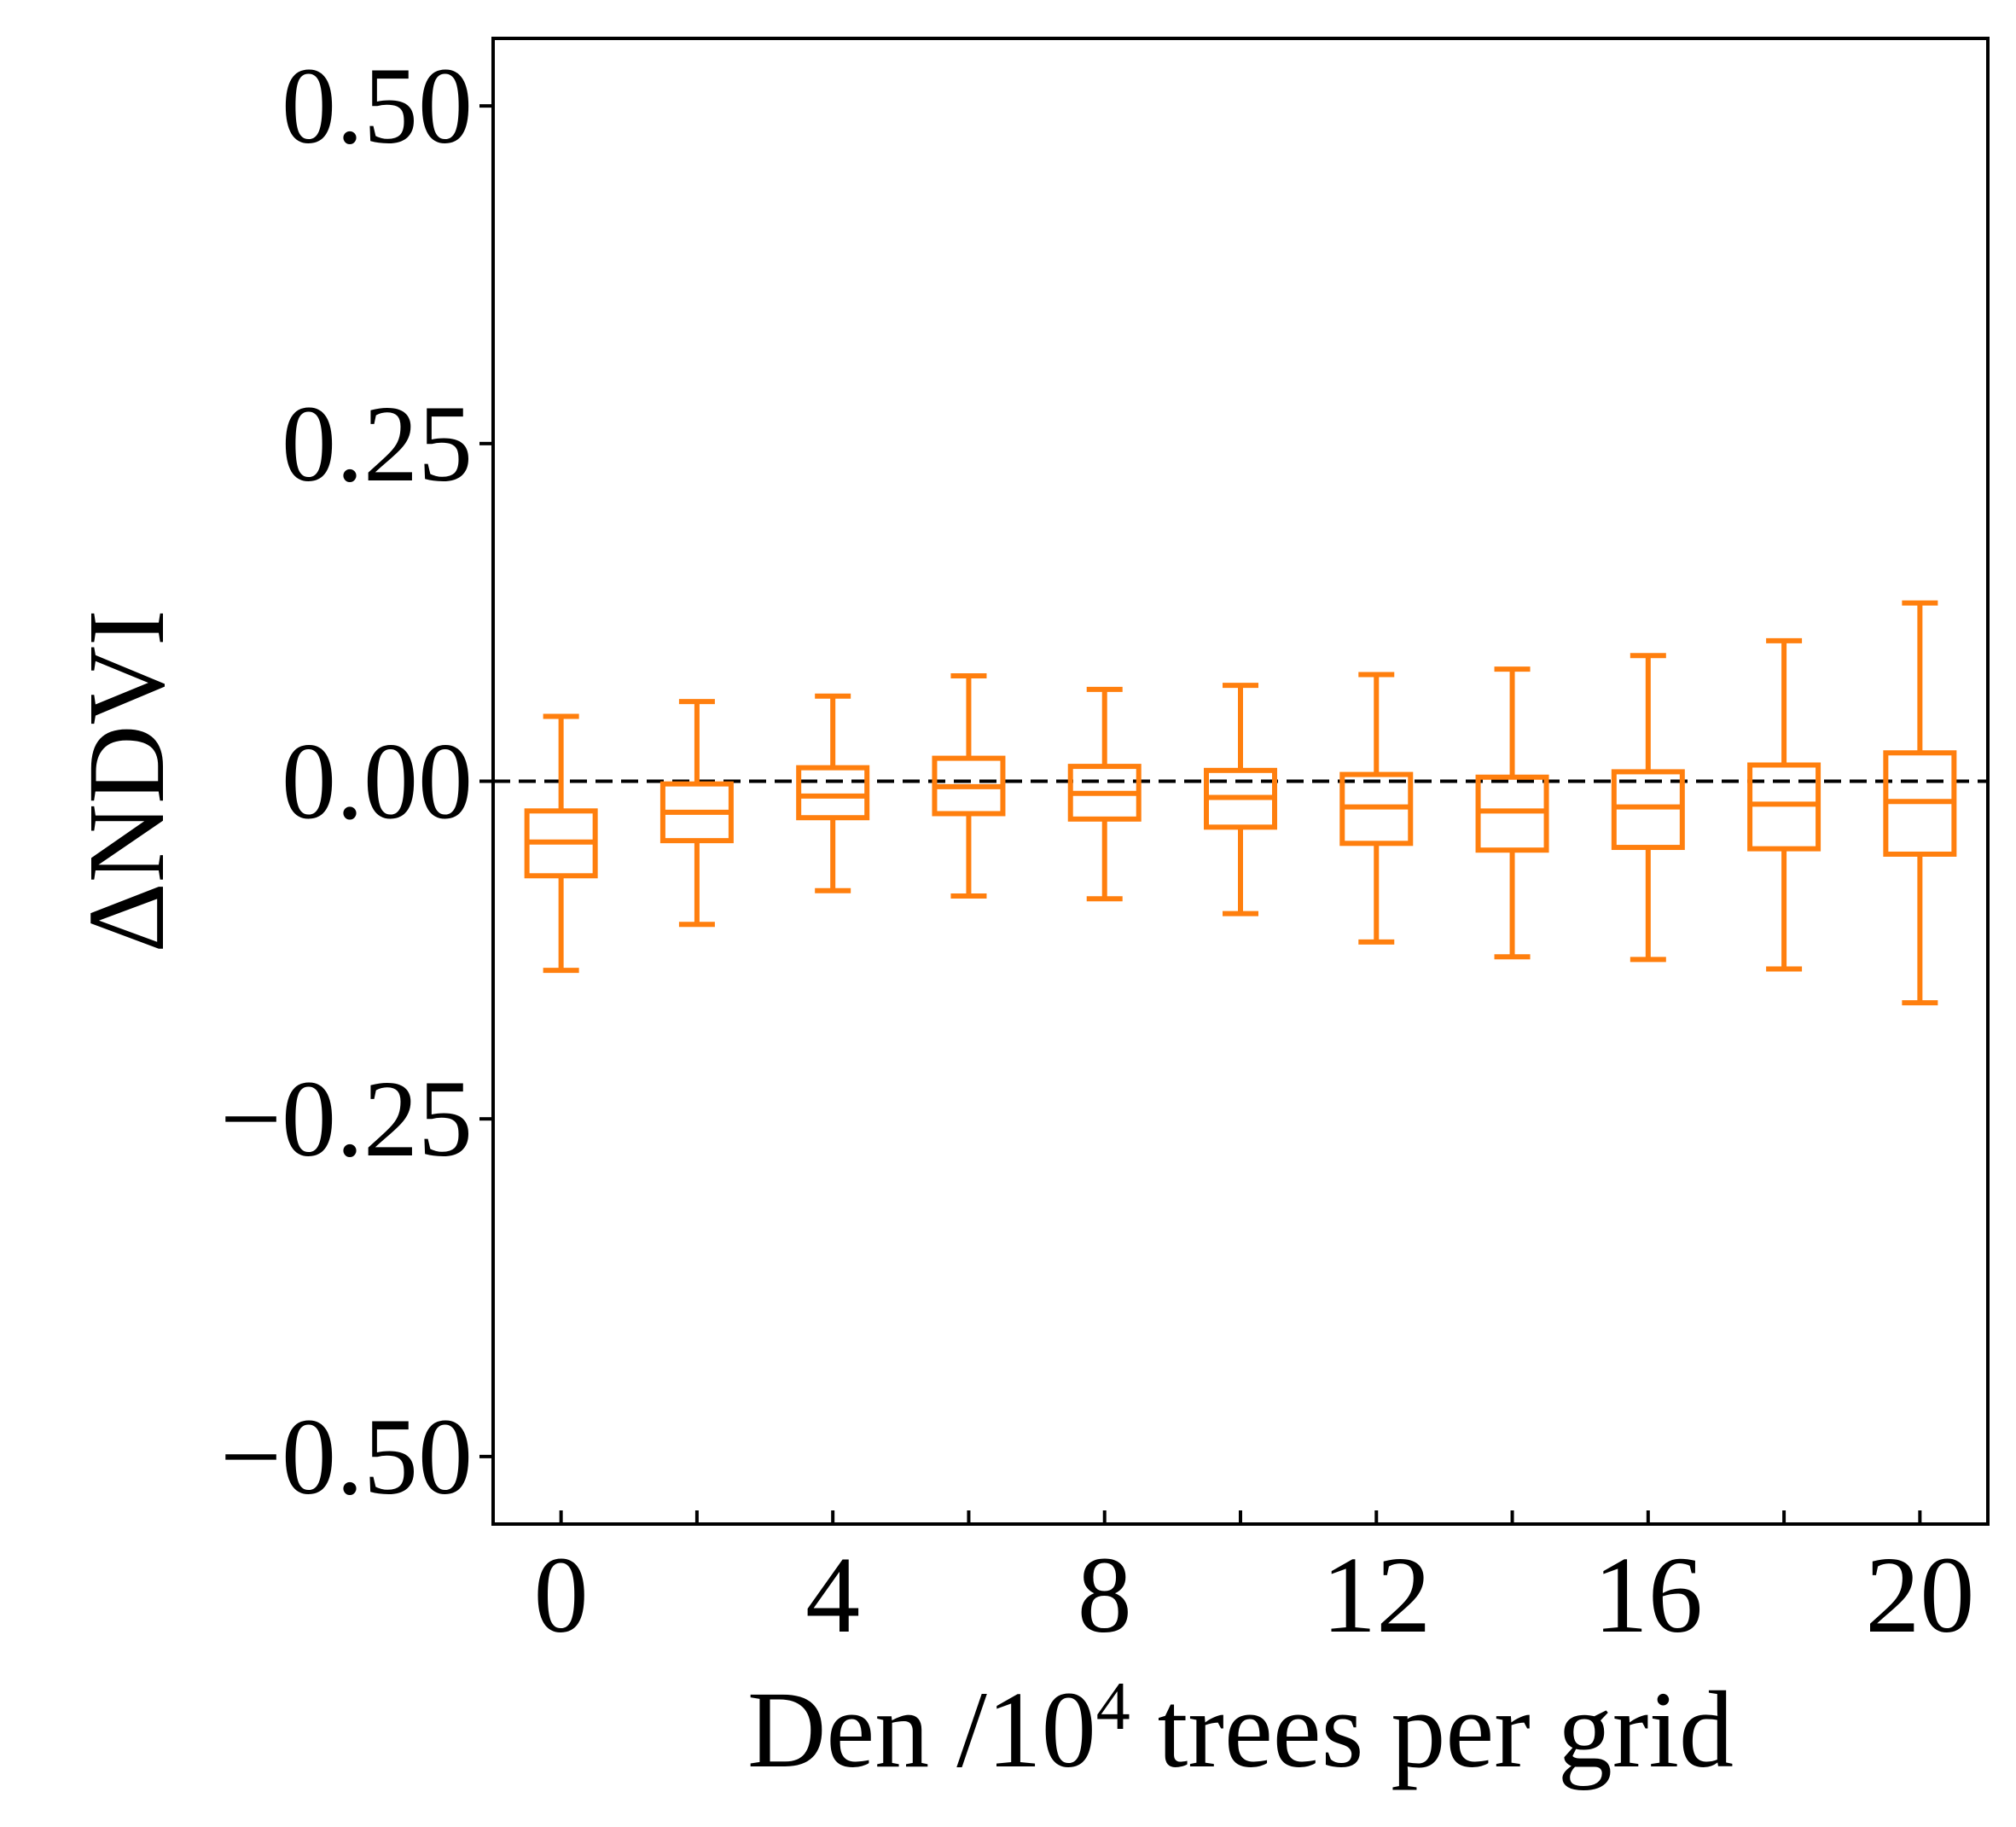 The width and height of the screenshot is (2016, 1827). What do you see at coordinates (832, 1595) in the screenshot?
I see `x-tick-label: 4` at bounding box center [832, 1595].